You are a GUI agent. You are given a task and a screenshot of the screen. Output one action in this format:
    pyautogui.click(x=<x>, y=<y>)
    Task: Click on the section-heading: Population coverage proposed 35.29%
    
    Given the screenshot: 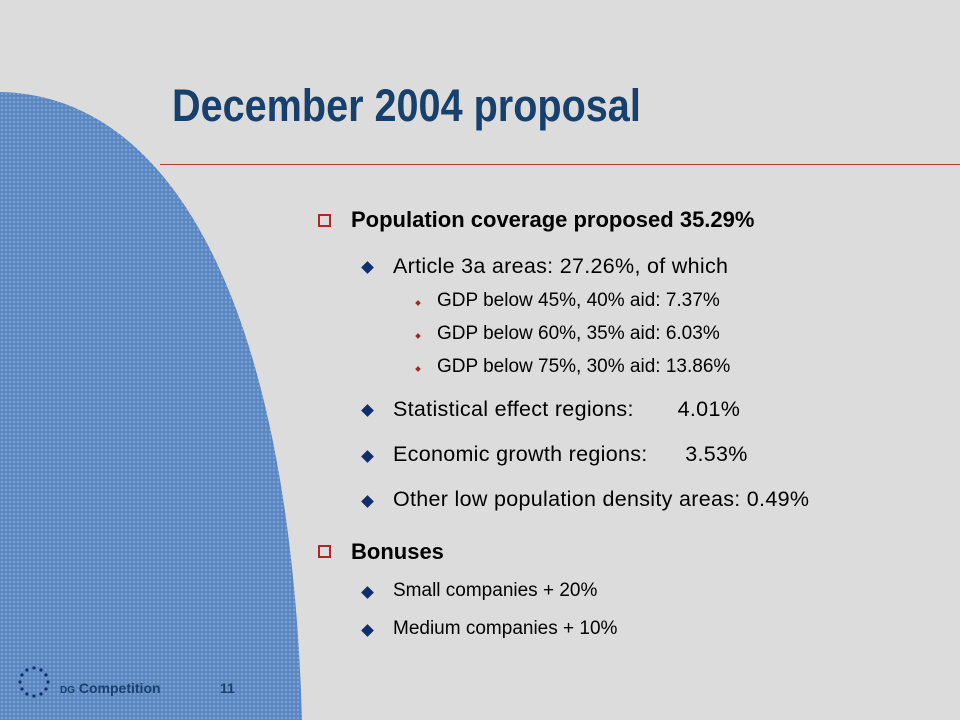 What is the action you would take?
    pyautogui.click(x=553, y=219)
    